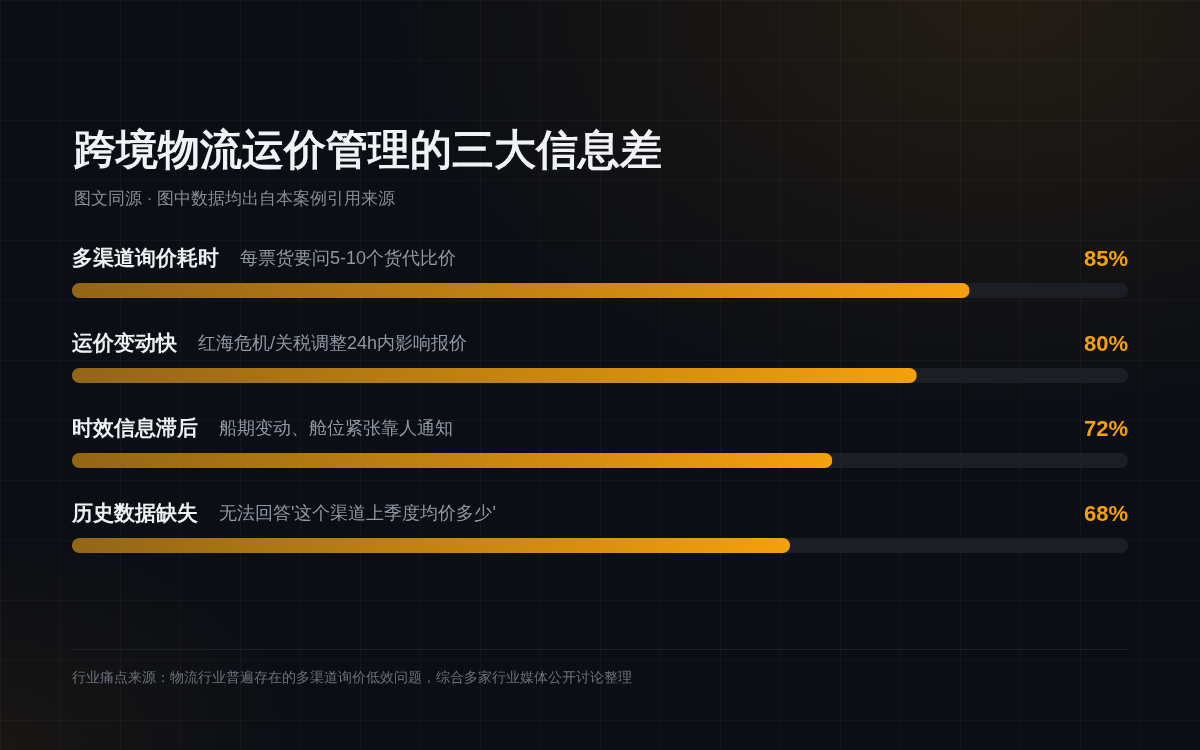 The width and height of the screenshot is (1200, 750). I want to click on annotation: 无法回答'这个渠道上季度均价多少', so click(357, 512).